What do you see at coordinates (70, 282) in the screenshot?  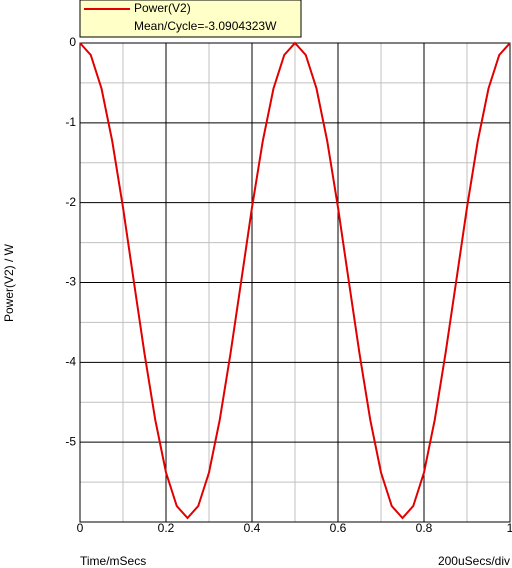 I see `y-tick-label: -3` at bounding box center [70, 282].